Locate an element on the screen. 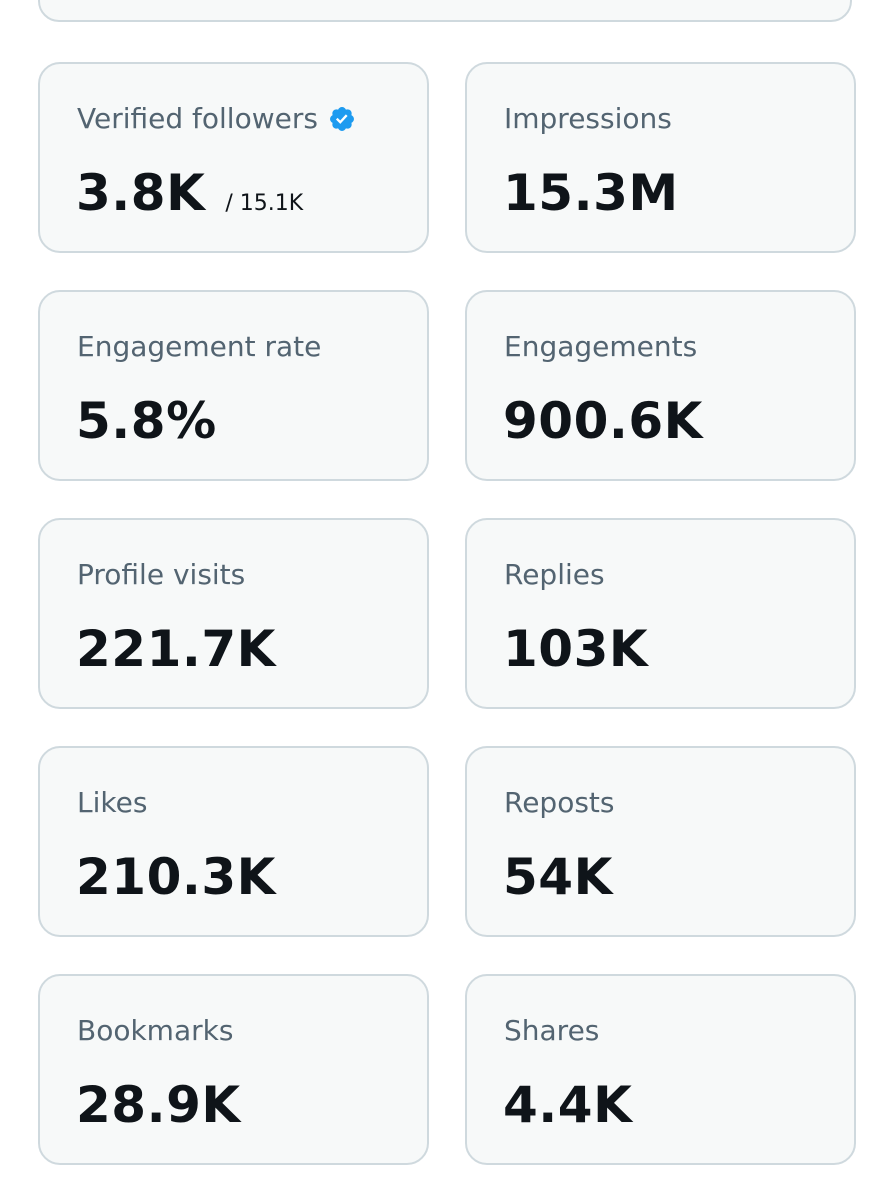 The height and width of the screenshot is (1199, 894). metric-label: Engagement rate is located at coordinates (199, 346).